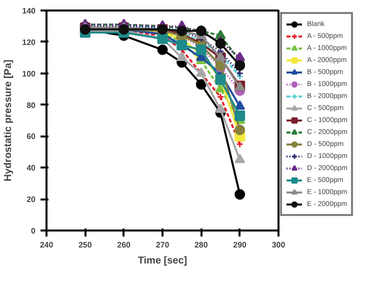  Describe the element at coordinates (8, 121) in the screenshot. I see `y-axis-title: Hydrostatic pressure [Pa]` at that location.